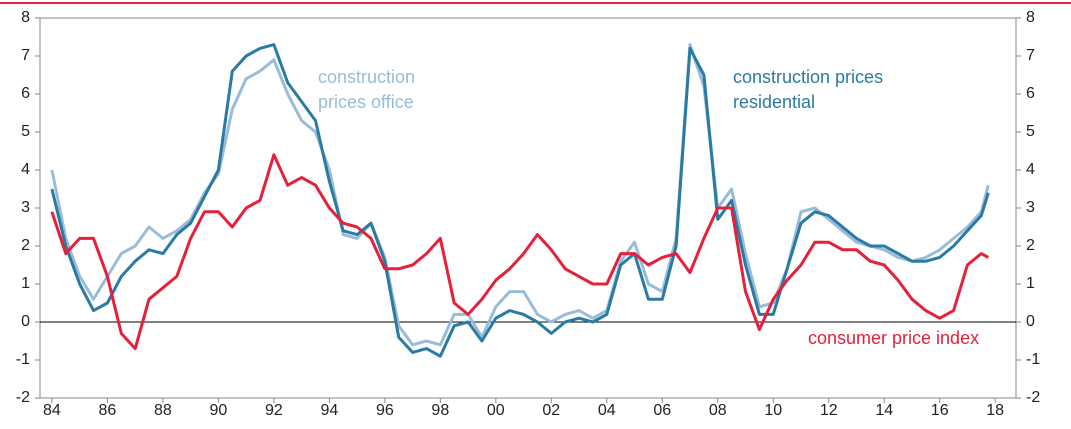 The height and width of the screenshot is (429, 1071). What do you see at coordinates (25, 207) in the screenshot?
I see `y-tick-label: 3` at bounding box center [25, 207].